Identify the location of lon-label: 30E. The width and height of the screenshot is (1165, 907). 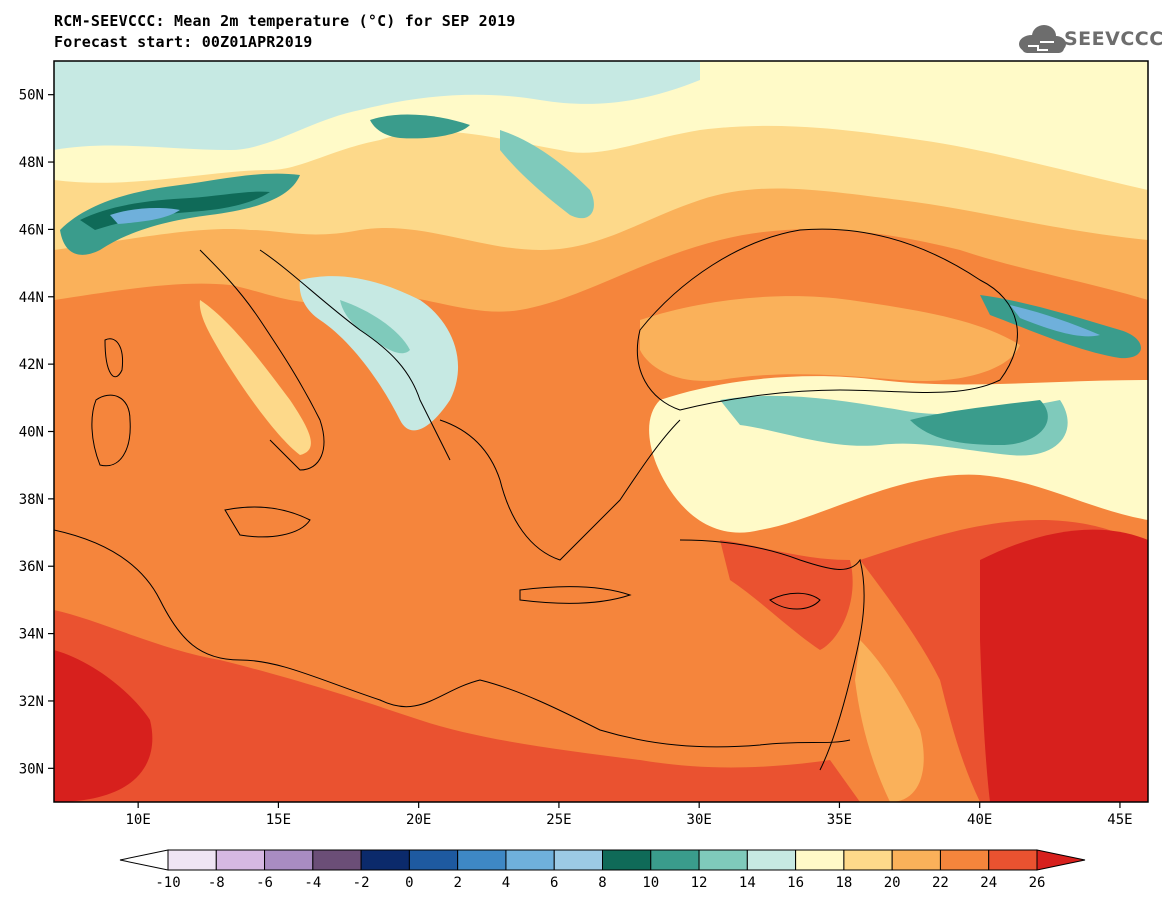
(699, 820).